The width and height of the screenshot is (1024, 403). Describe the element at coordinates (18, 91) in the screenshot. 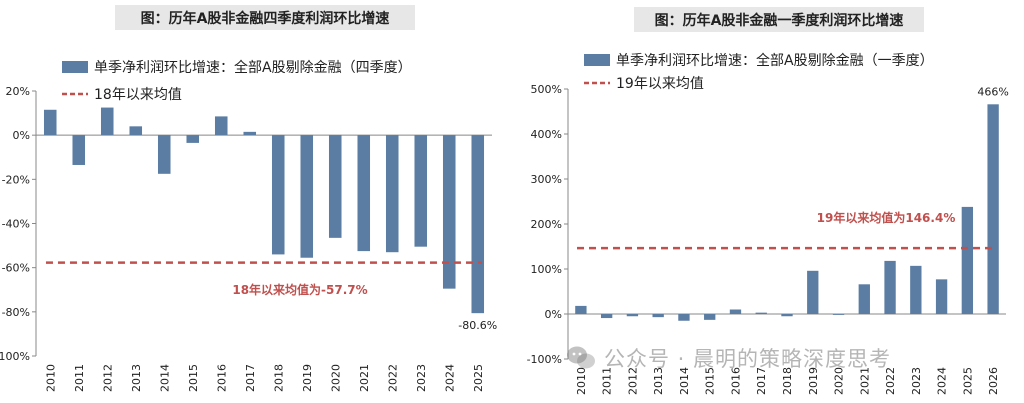

I see `y-tick-label: 20%` at that location.